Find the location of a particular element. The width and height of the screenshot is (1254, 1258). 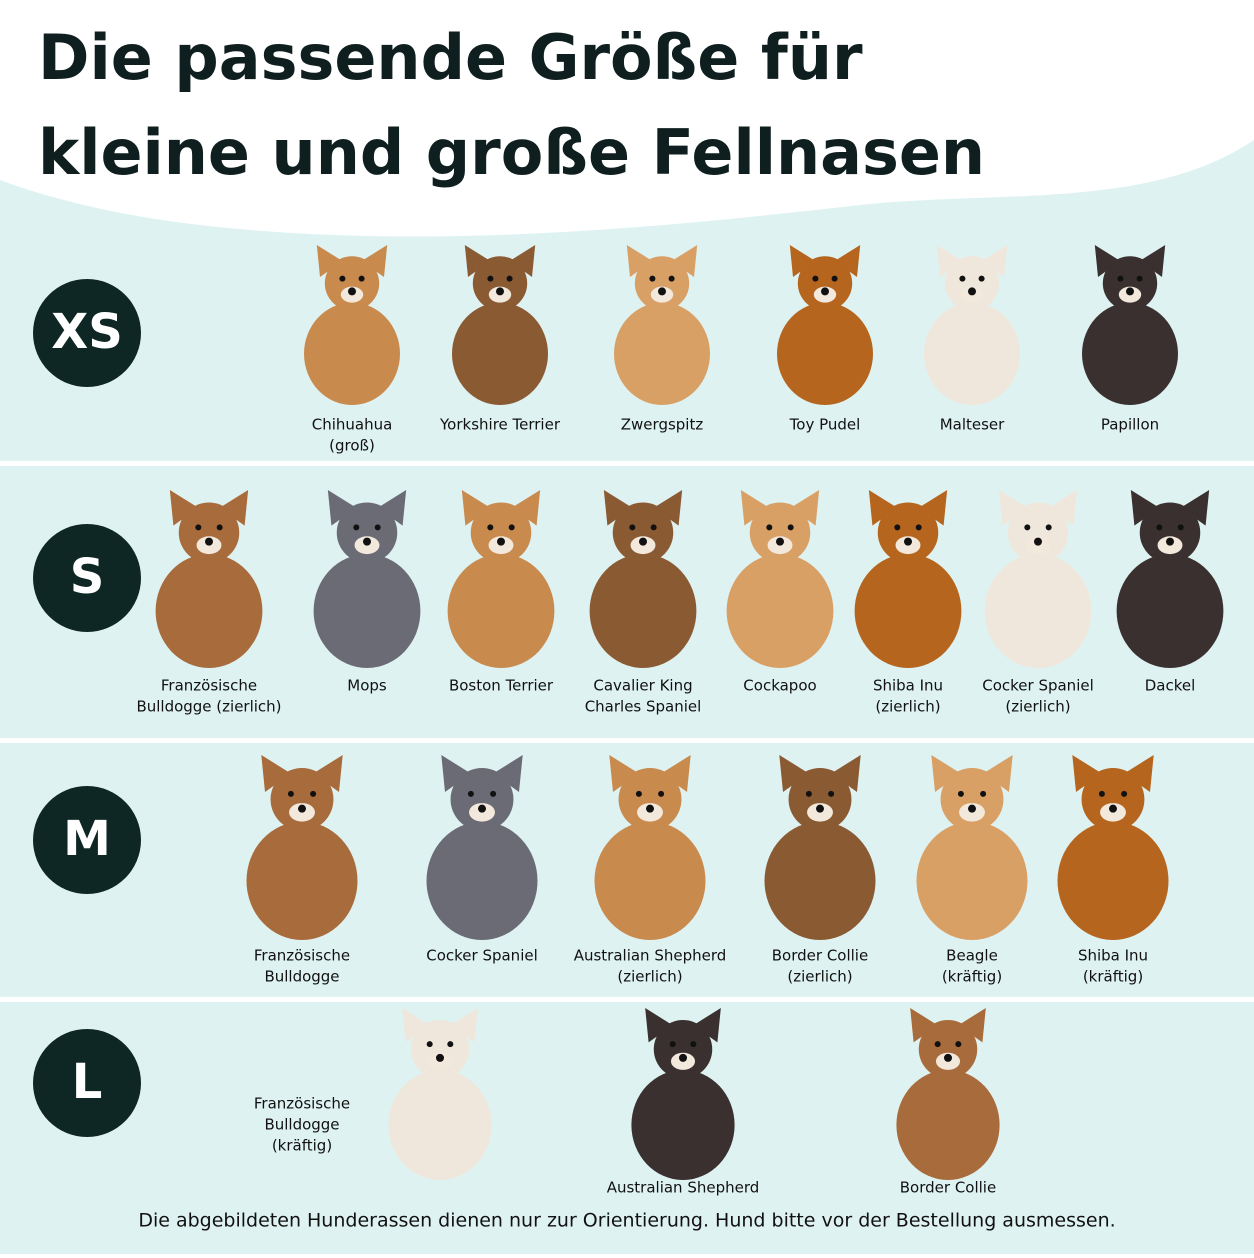

breed-name: (groß) is located at coordinates (352, 446).